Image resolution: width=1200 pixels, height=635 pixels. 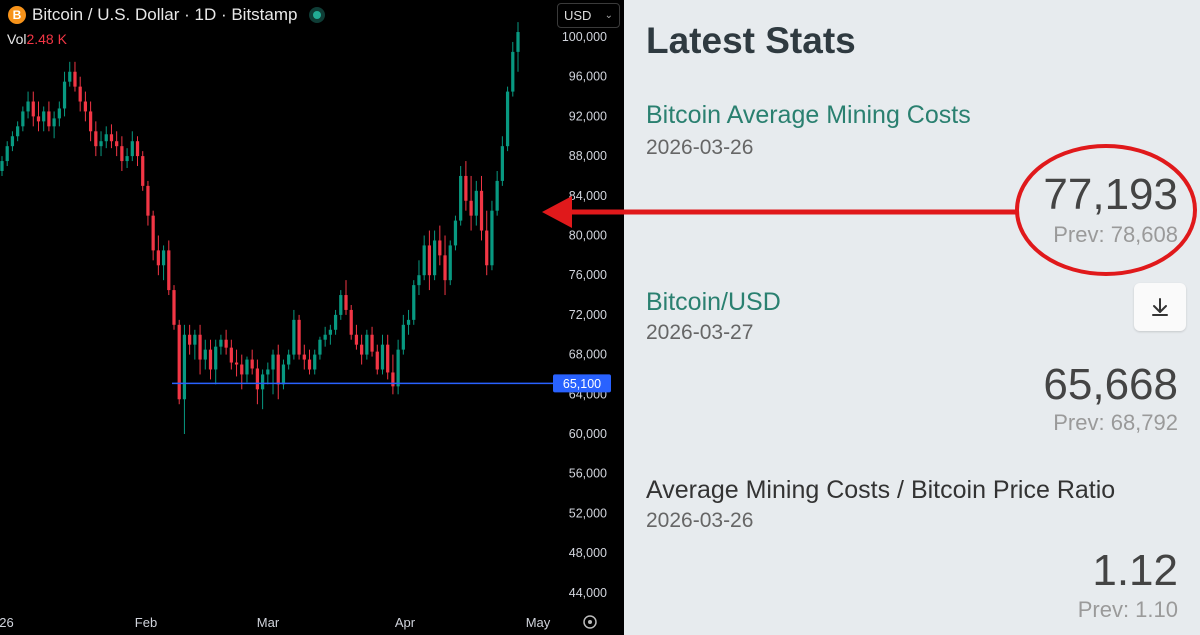 I want to click on stat-prev-ratio: Prev: 1.10, so click(x=1127, y=609).